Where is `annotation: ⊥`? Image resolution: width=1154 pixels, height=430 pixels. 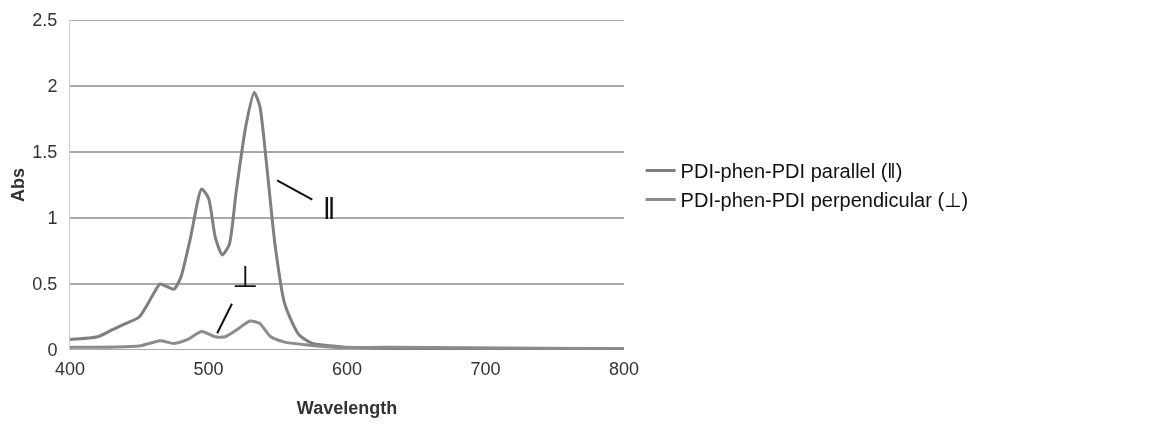 annotation: ⊥ is located at coordinates (245, 276).